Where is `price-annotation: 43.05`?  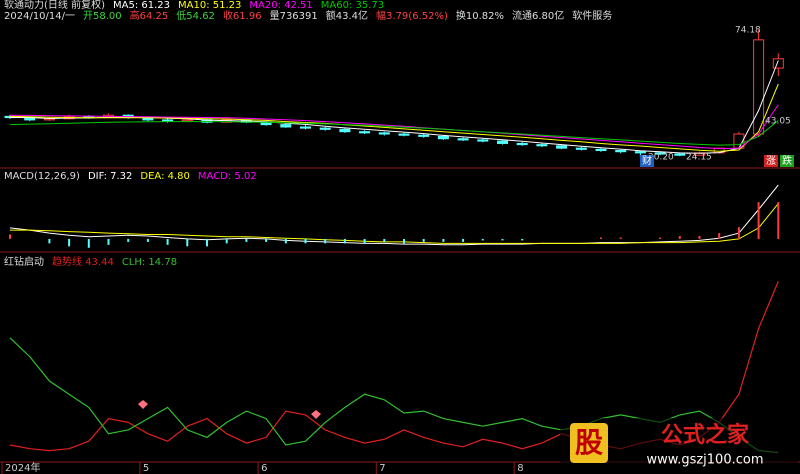 price-annotation: 43.05 is located at coordinates (778, 122).